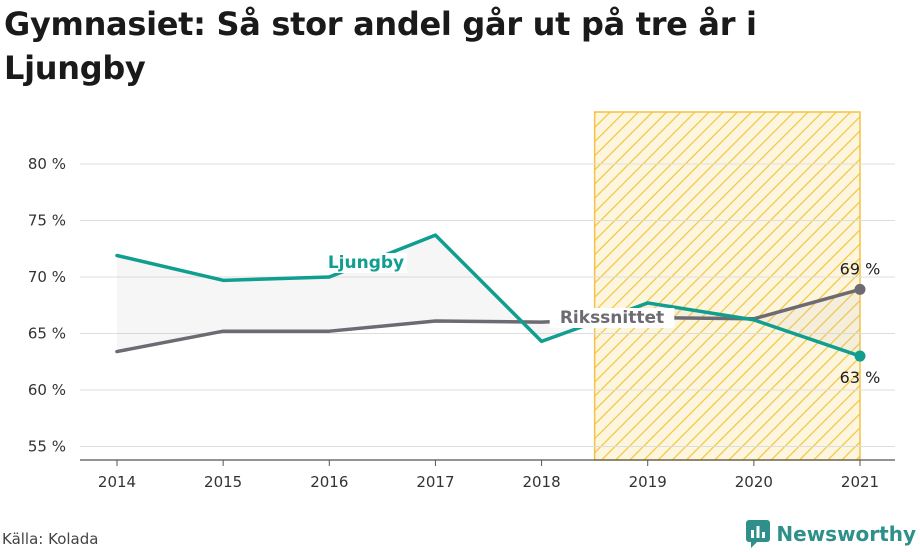 This screenshot has height=552, width=920. I want to click on newsworthy-logo: Newsworthy, so click(831, 534).